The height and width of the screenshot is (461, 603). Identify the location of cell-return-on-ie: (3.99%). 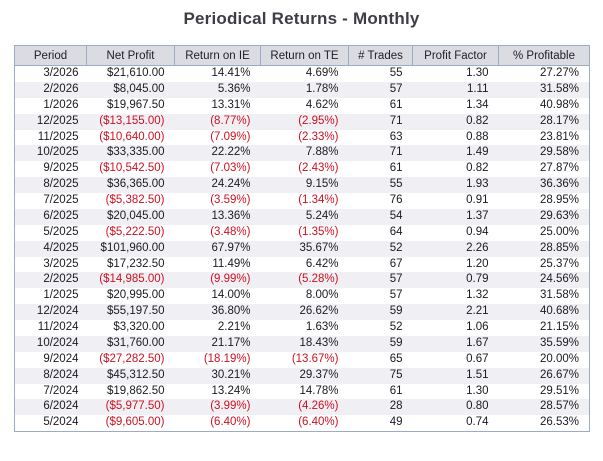
(230, 406).